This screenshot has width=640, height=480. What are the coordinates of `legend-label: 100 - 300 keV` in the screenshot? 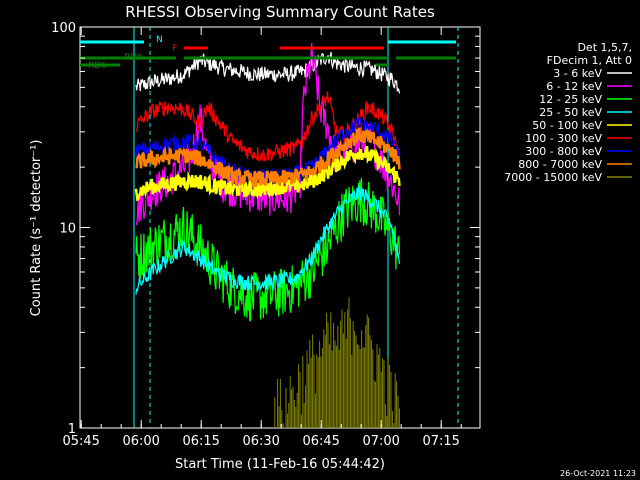 It's located at (563, 138).